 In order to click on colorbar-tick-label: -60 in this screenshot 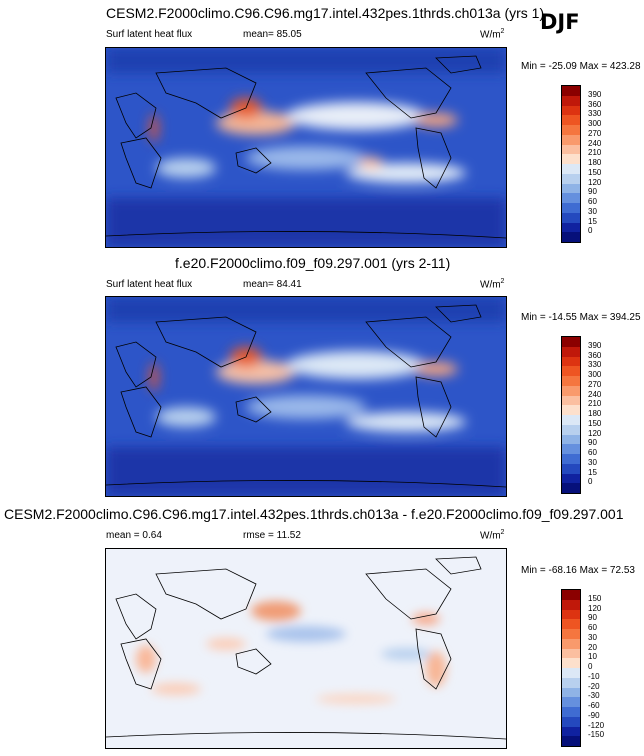, I will do `click(594, 705)`.